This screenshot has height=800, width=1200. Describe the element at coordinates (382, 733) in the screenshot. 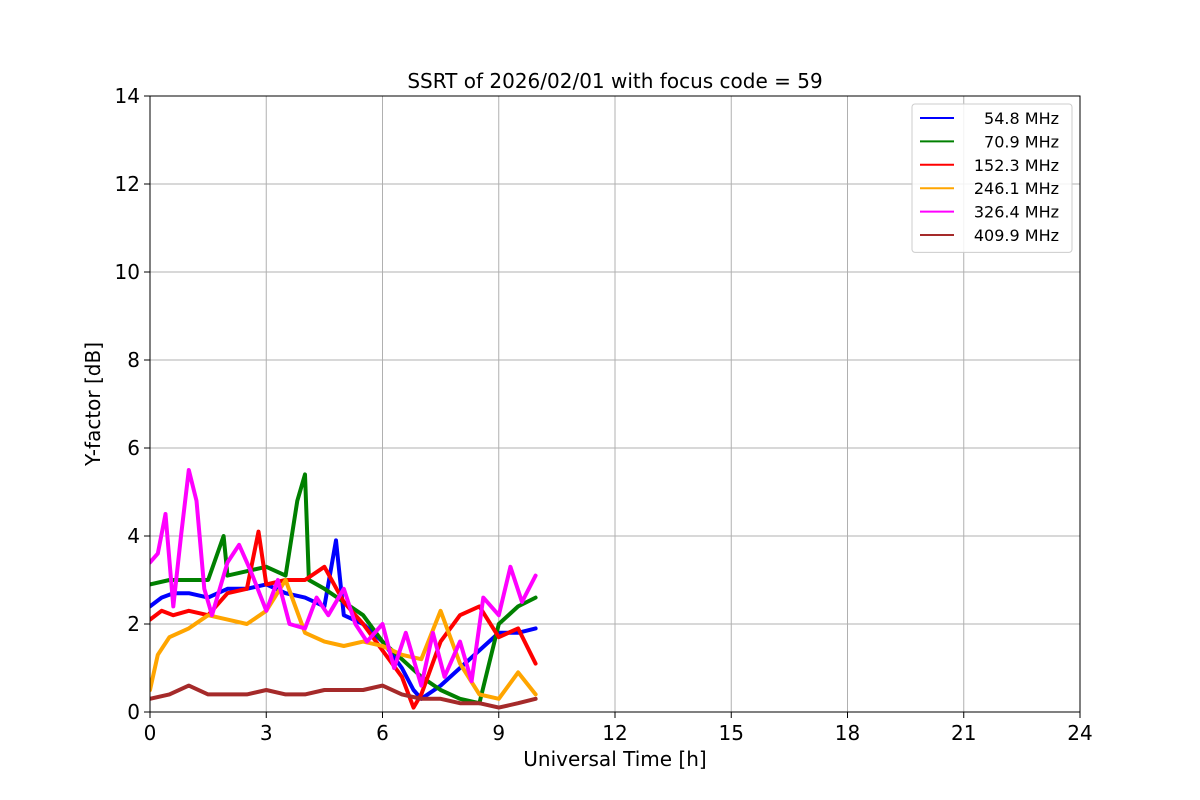

I see `x-tick-label: 6` at that location.